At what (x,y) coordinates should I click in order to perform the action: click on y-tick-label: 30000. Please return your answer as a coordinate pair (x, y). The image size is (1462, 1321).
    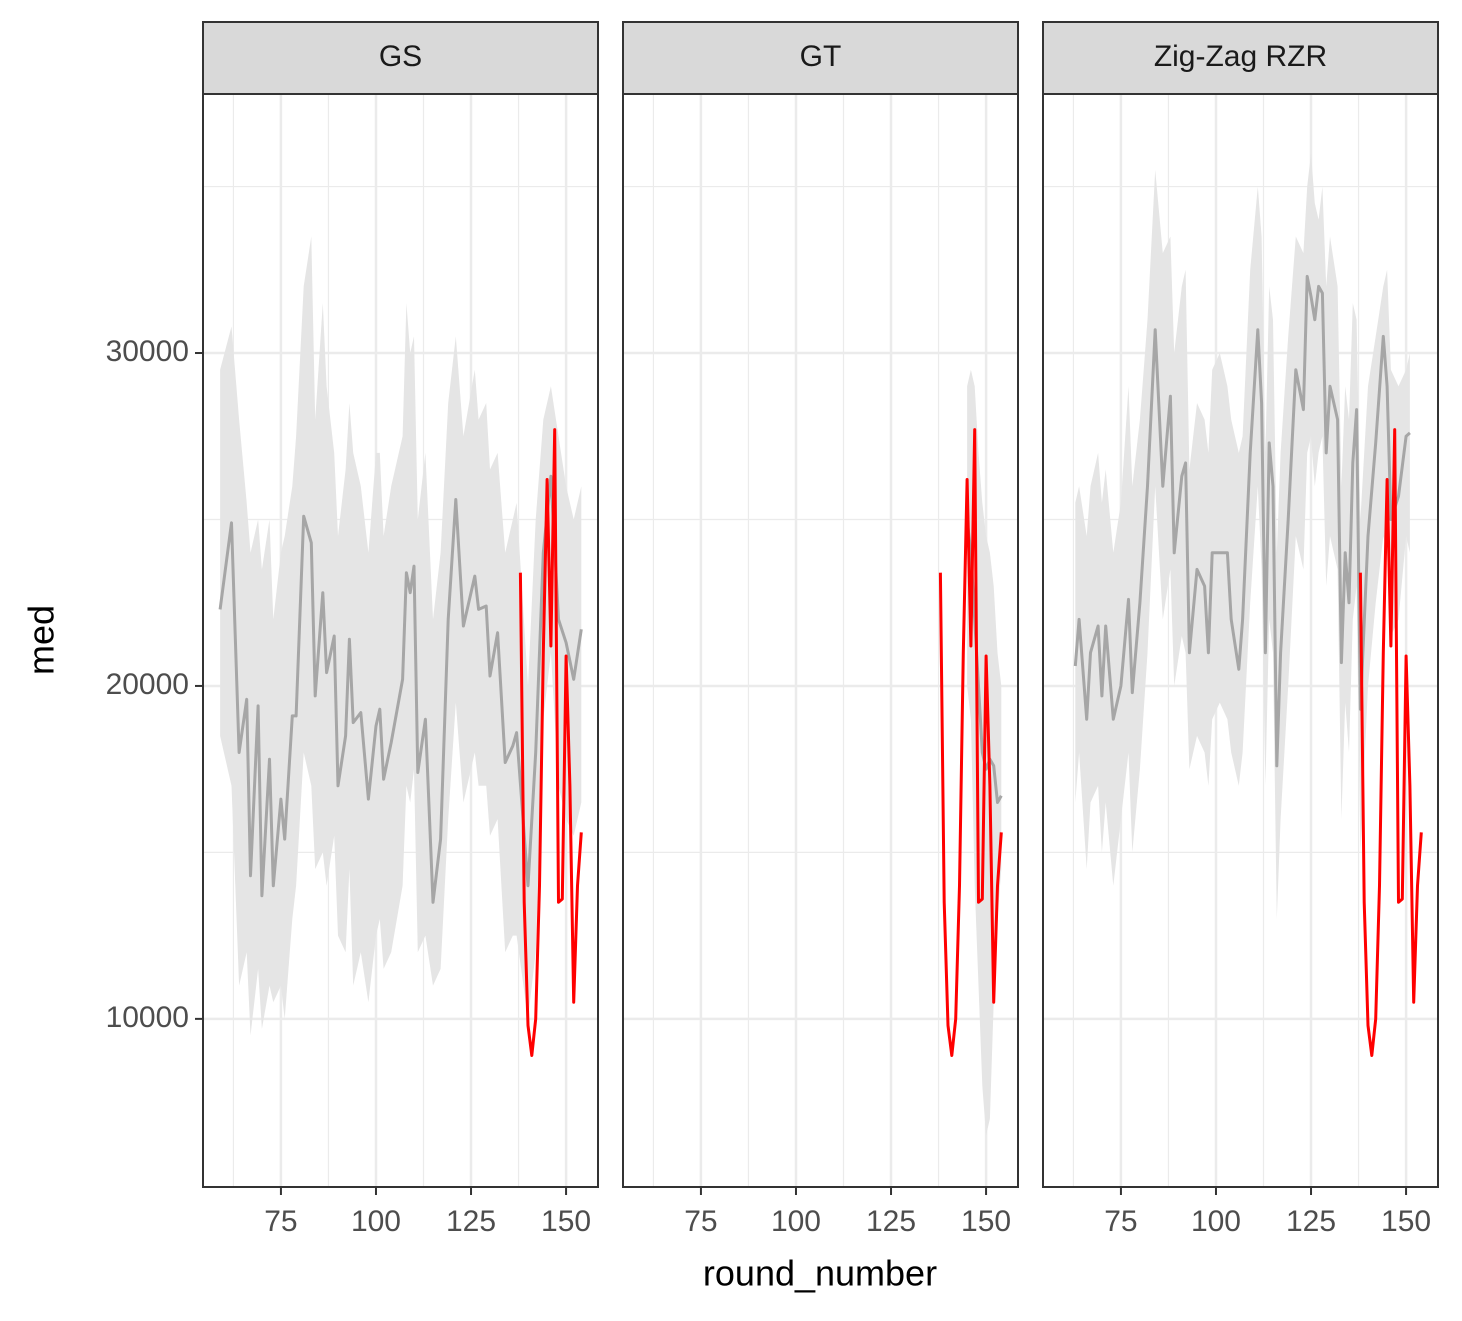
    Looking at the image, I should click on (147, 351).